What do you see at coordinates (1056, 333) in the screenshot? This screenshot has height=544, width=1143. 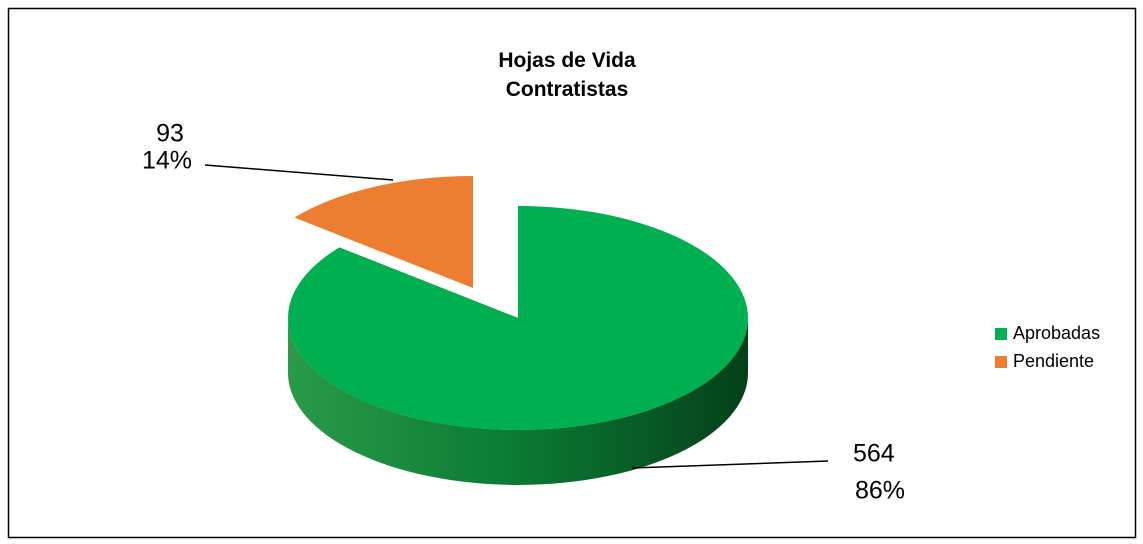 I see `legend-label: Aprobadas` at bounding box center [1056, 333].